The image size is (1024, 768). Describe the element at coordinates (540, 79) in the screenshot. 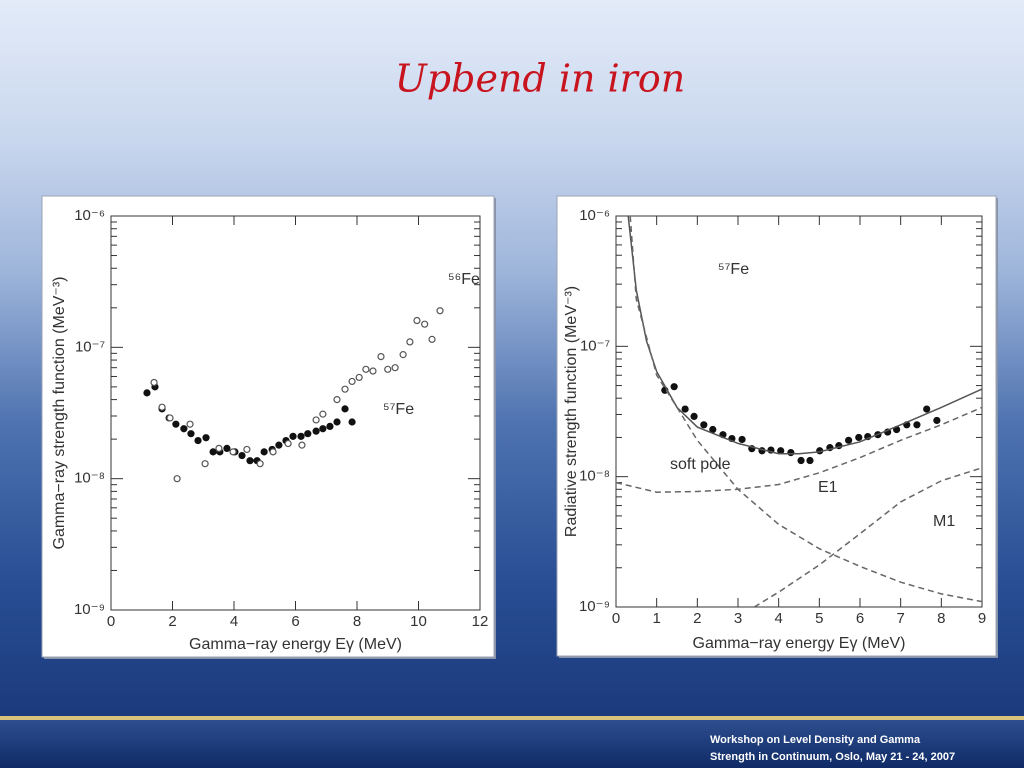

I see `slide-title: Upbend in iron` at that location.